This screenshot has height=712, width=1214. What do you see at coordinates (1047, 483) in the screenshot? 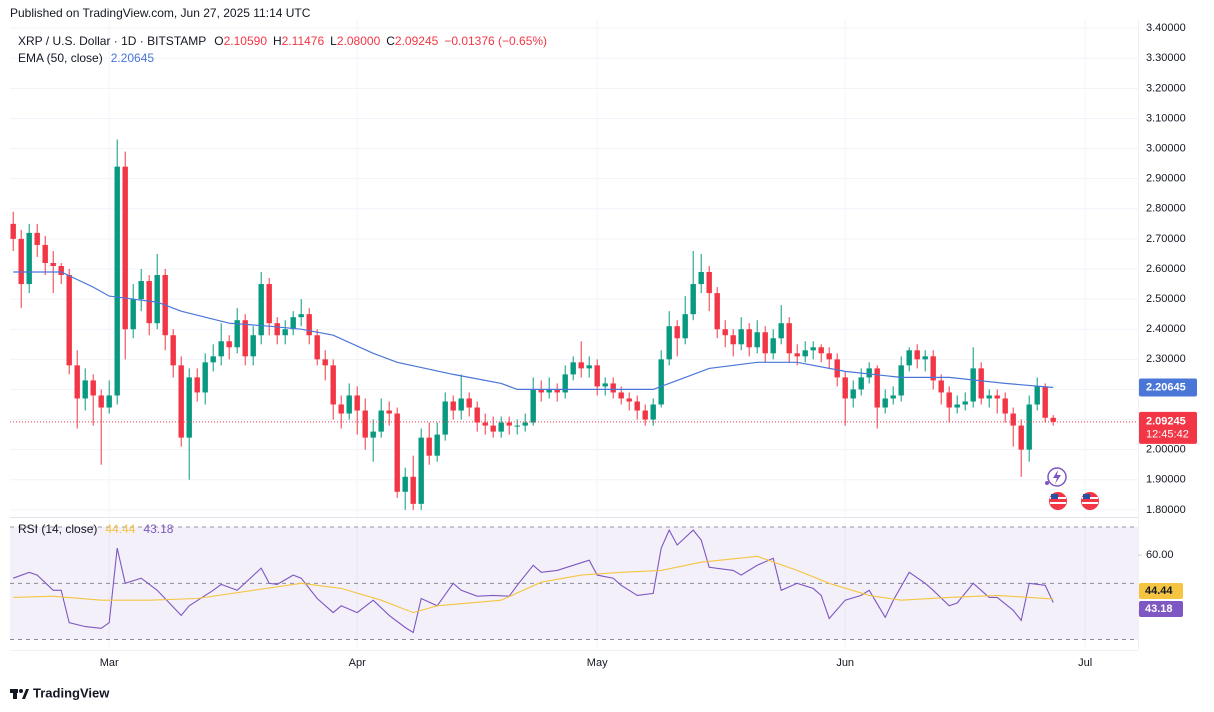
I see `event-icon` at bounding box center [1047, 483].